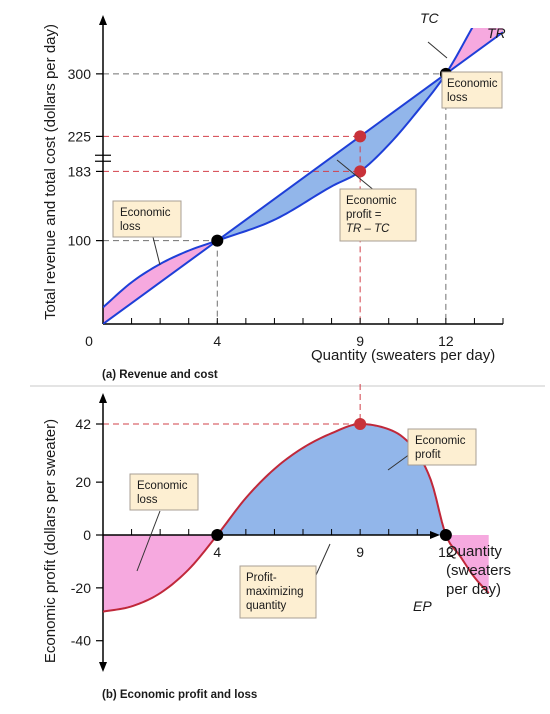  I want to click on max-note-box, so click(278, 592).